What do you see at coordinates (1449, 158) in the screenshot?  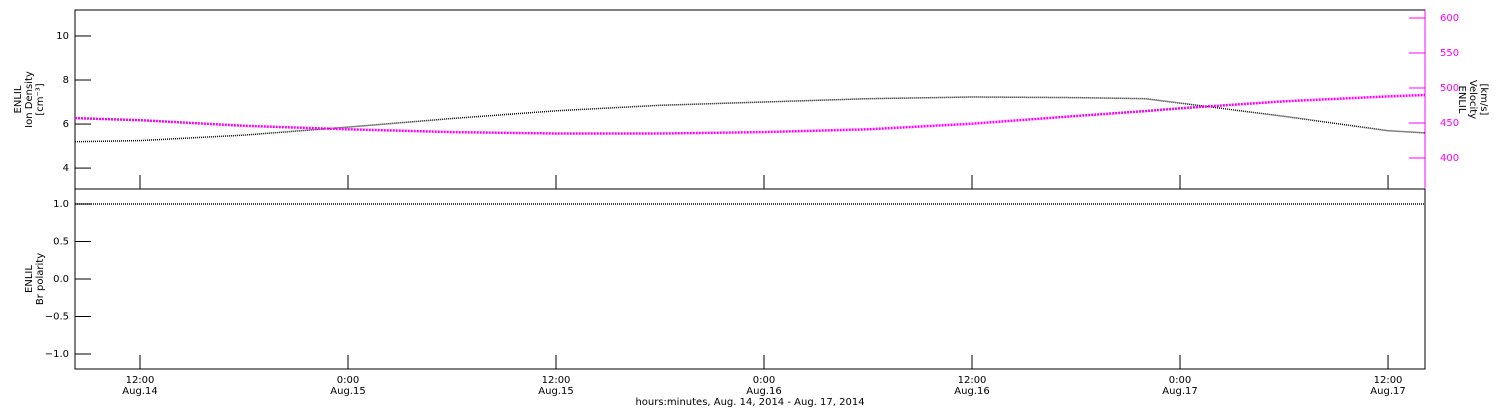 I see `y2-tick-label: 400` at bounding box center [1449, 158].